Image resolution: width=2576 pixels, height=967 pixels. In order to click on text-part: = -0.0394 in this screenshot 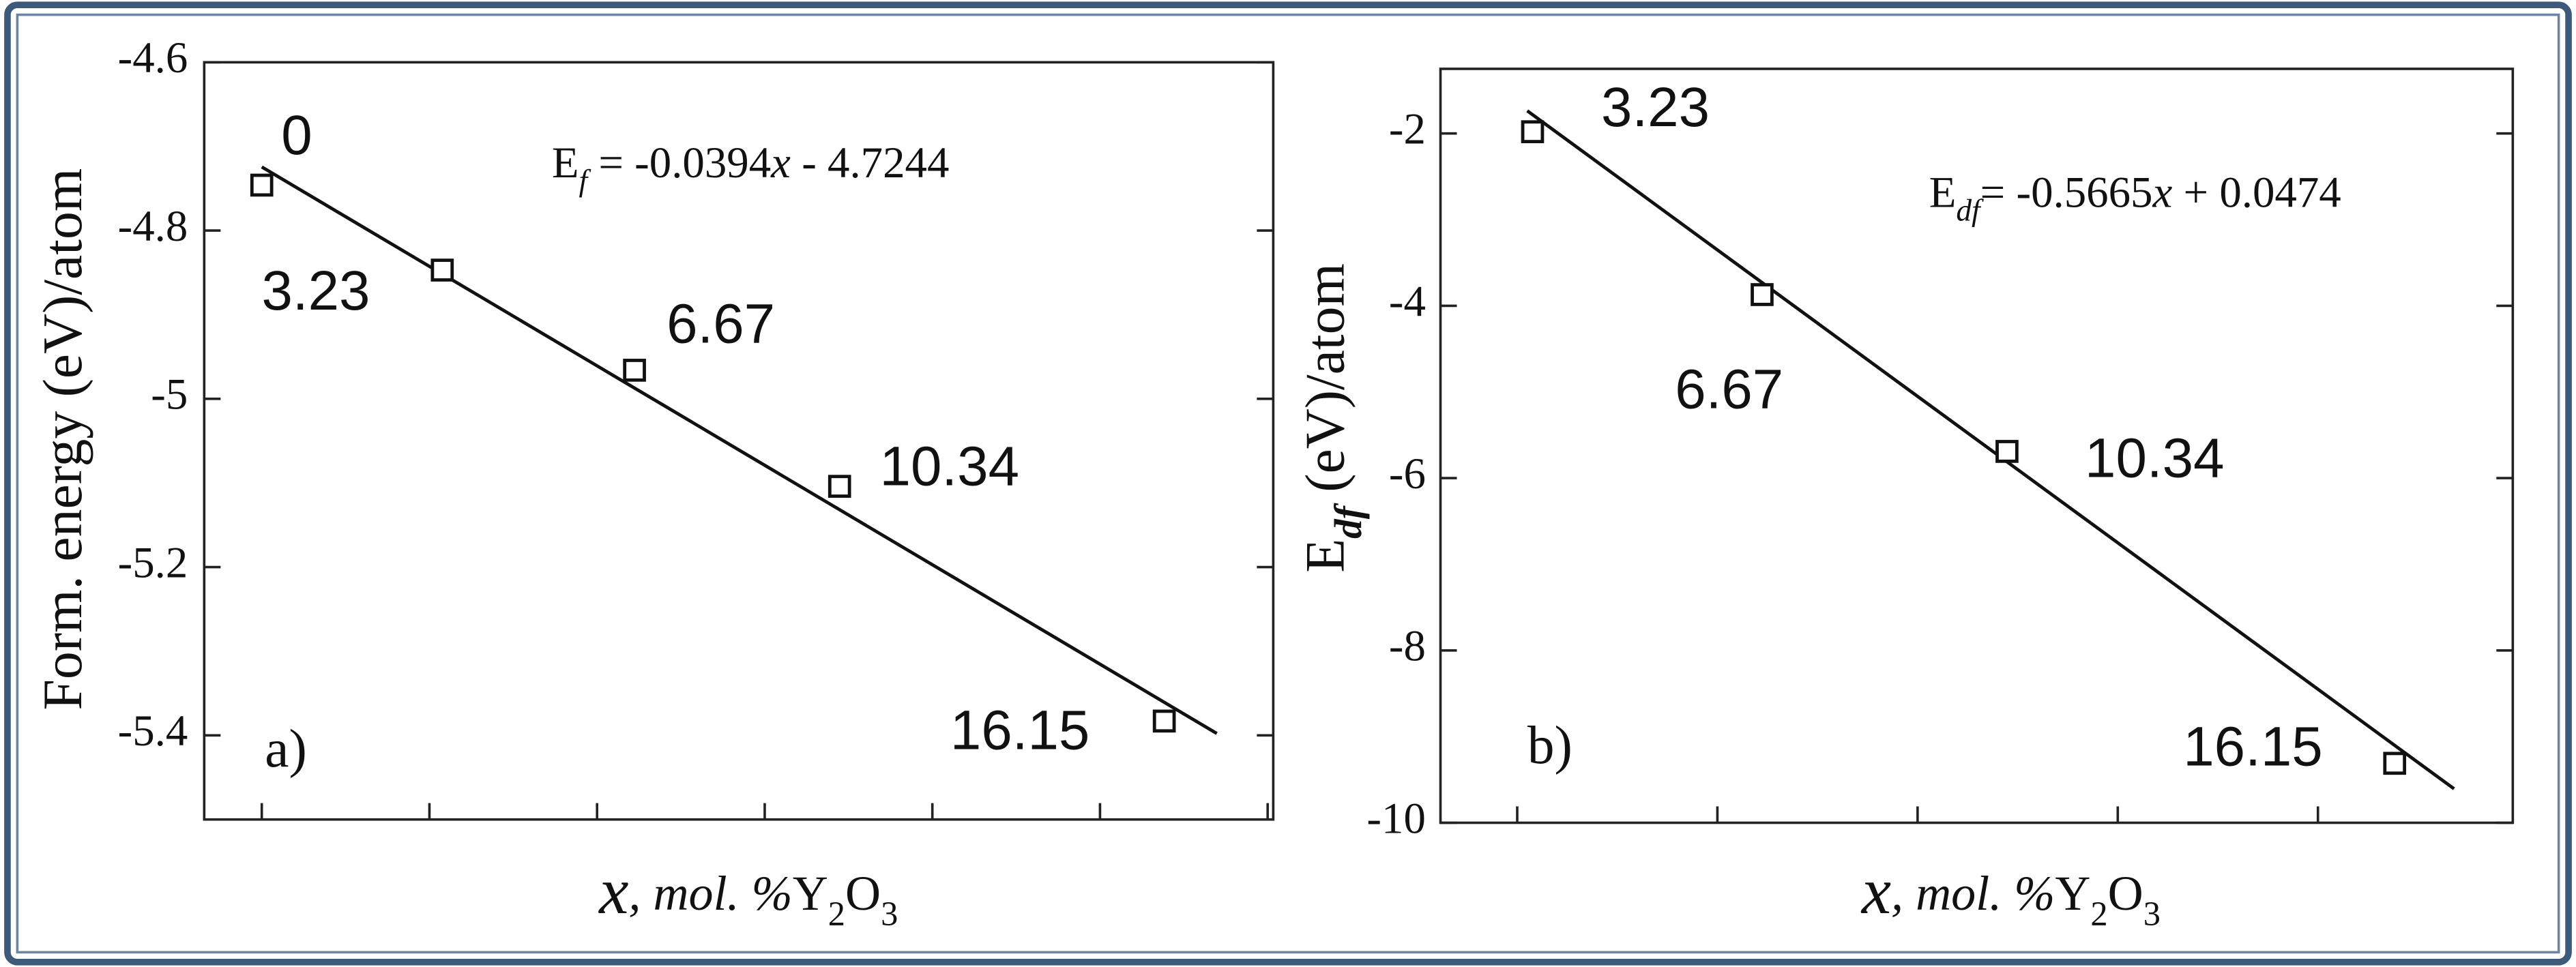, I will do `click(679, 163)`.